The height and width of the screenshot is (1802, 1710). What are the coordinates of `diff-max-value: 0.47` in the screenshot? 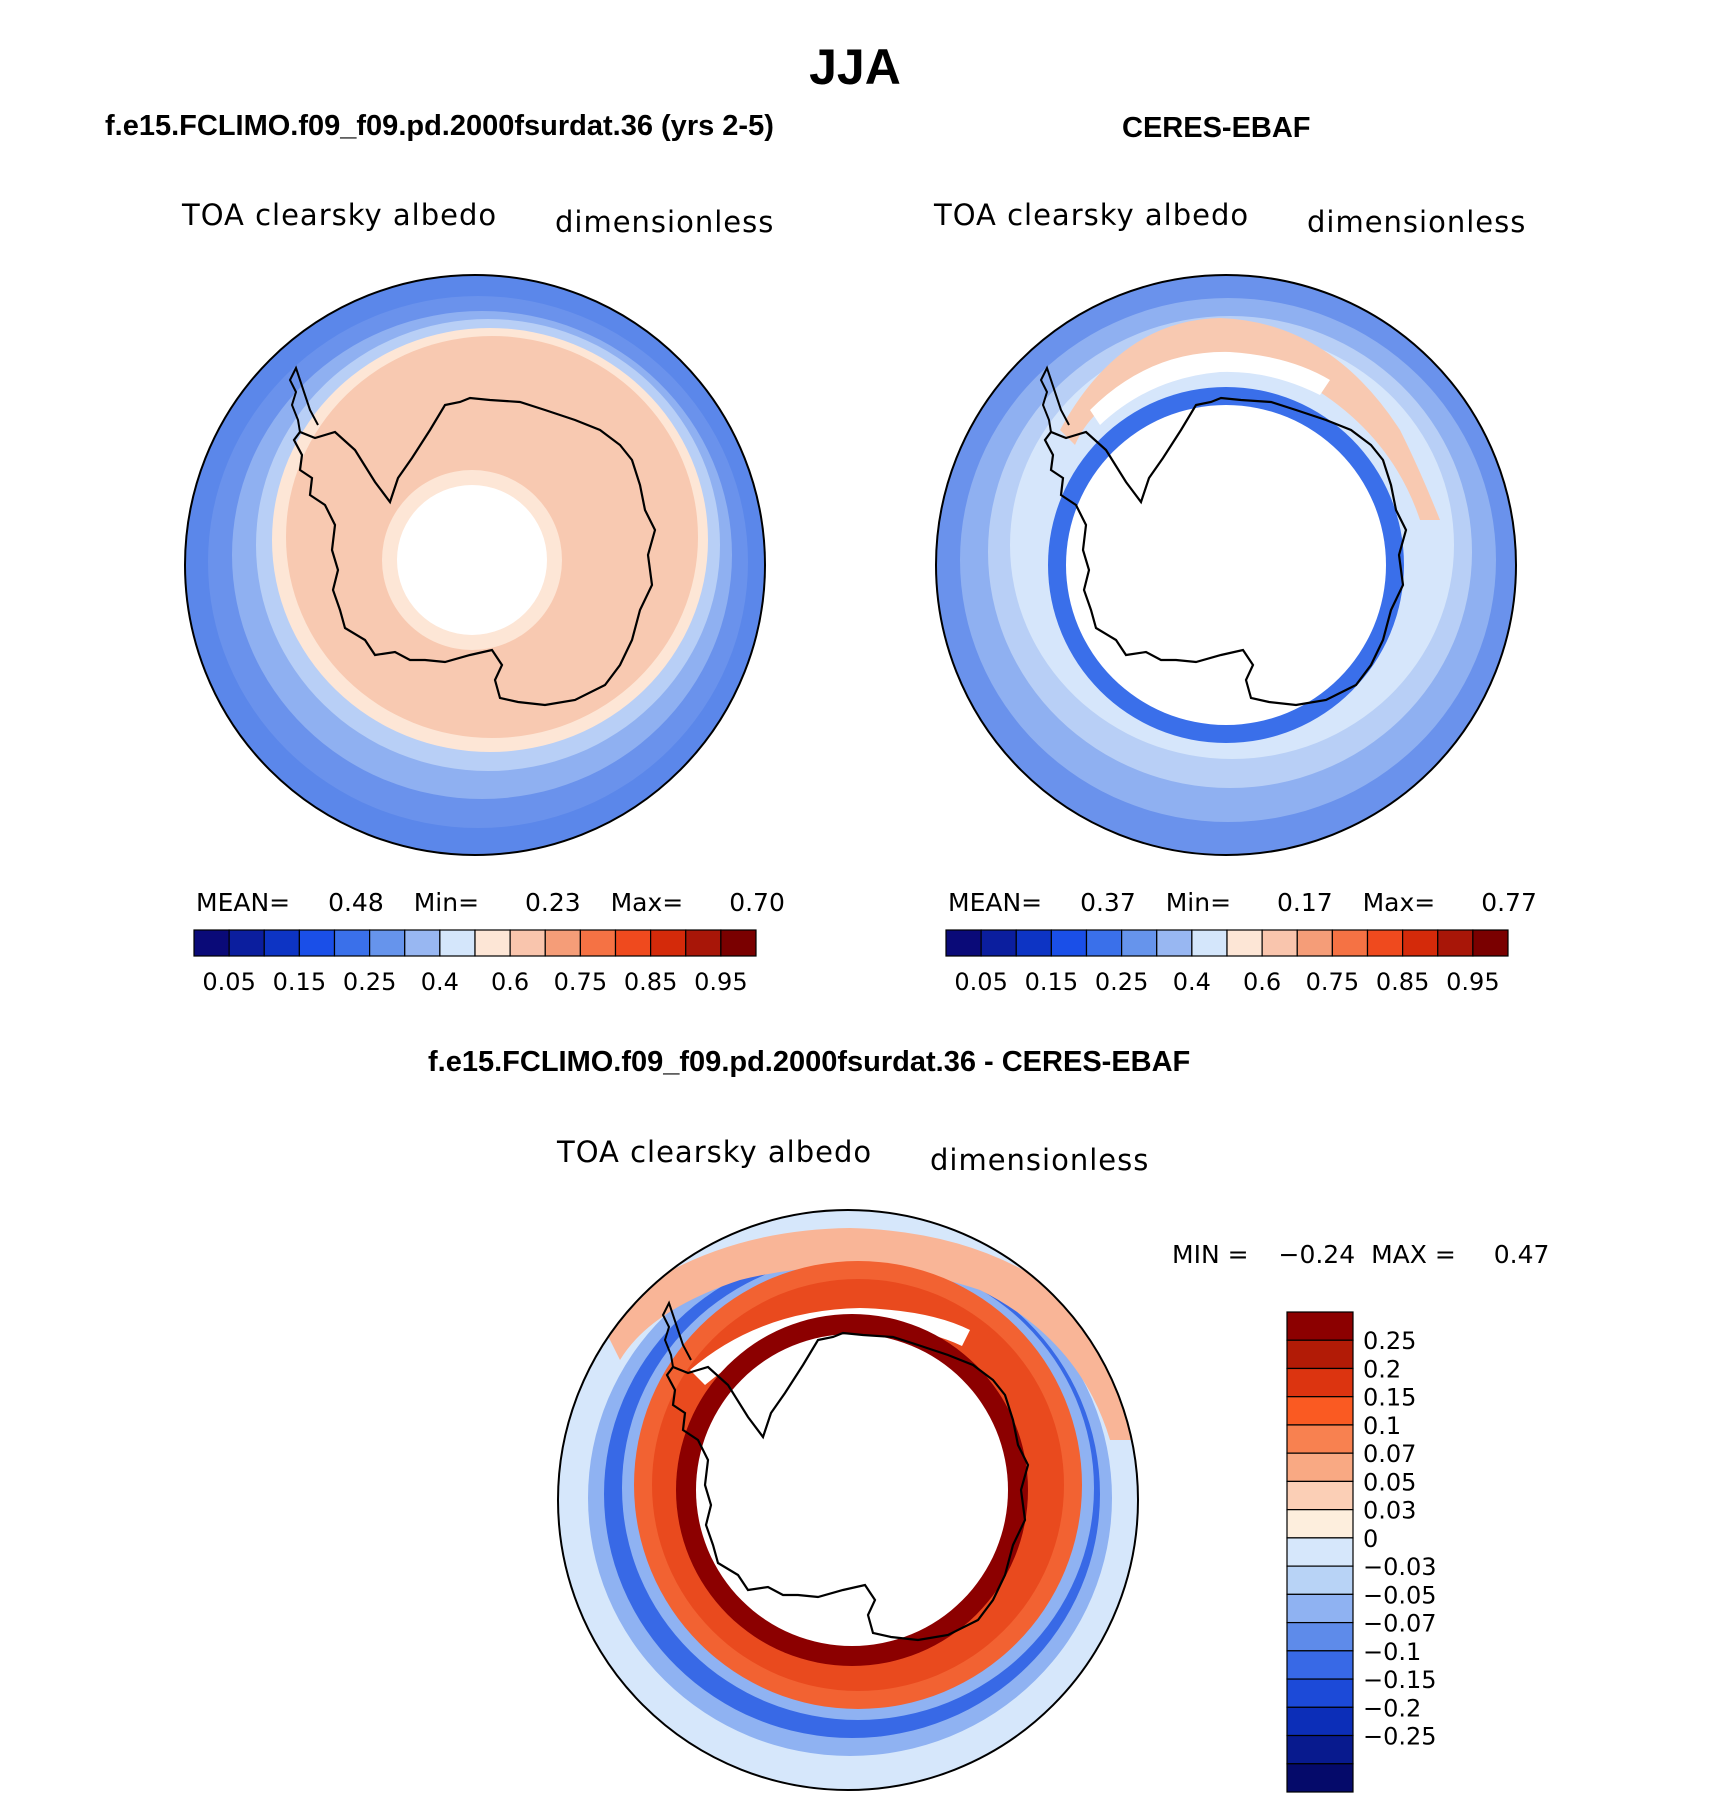 It's located at (1521, 1254).